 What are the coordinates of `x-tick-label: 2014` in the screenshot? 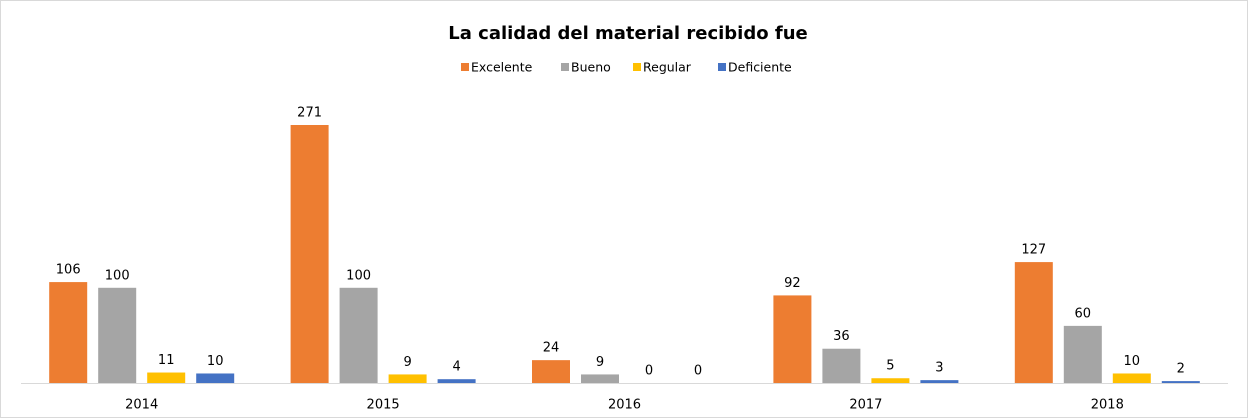 It's located at (141, 405).